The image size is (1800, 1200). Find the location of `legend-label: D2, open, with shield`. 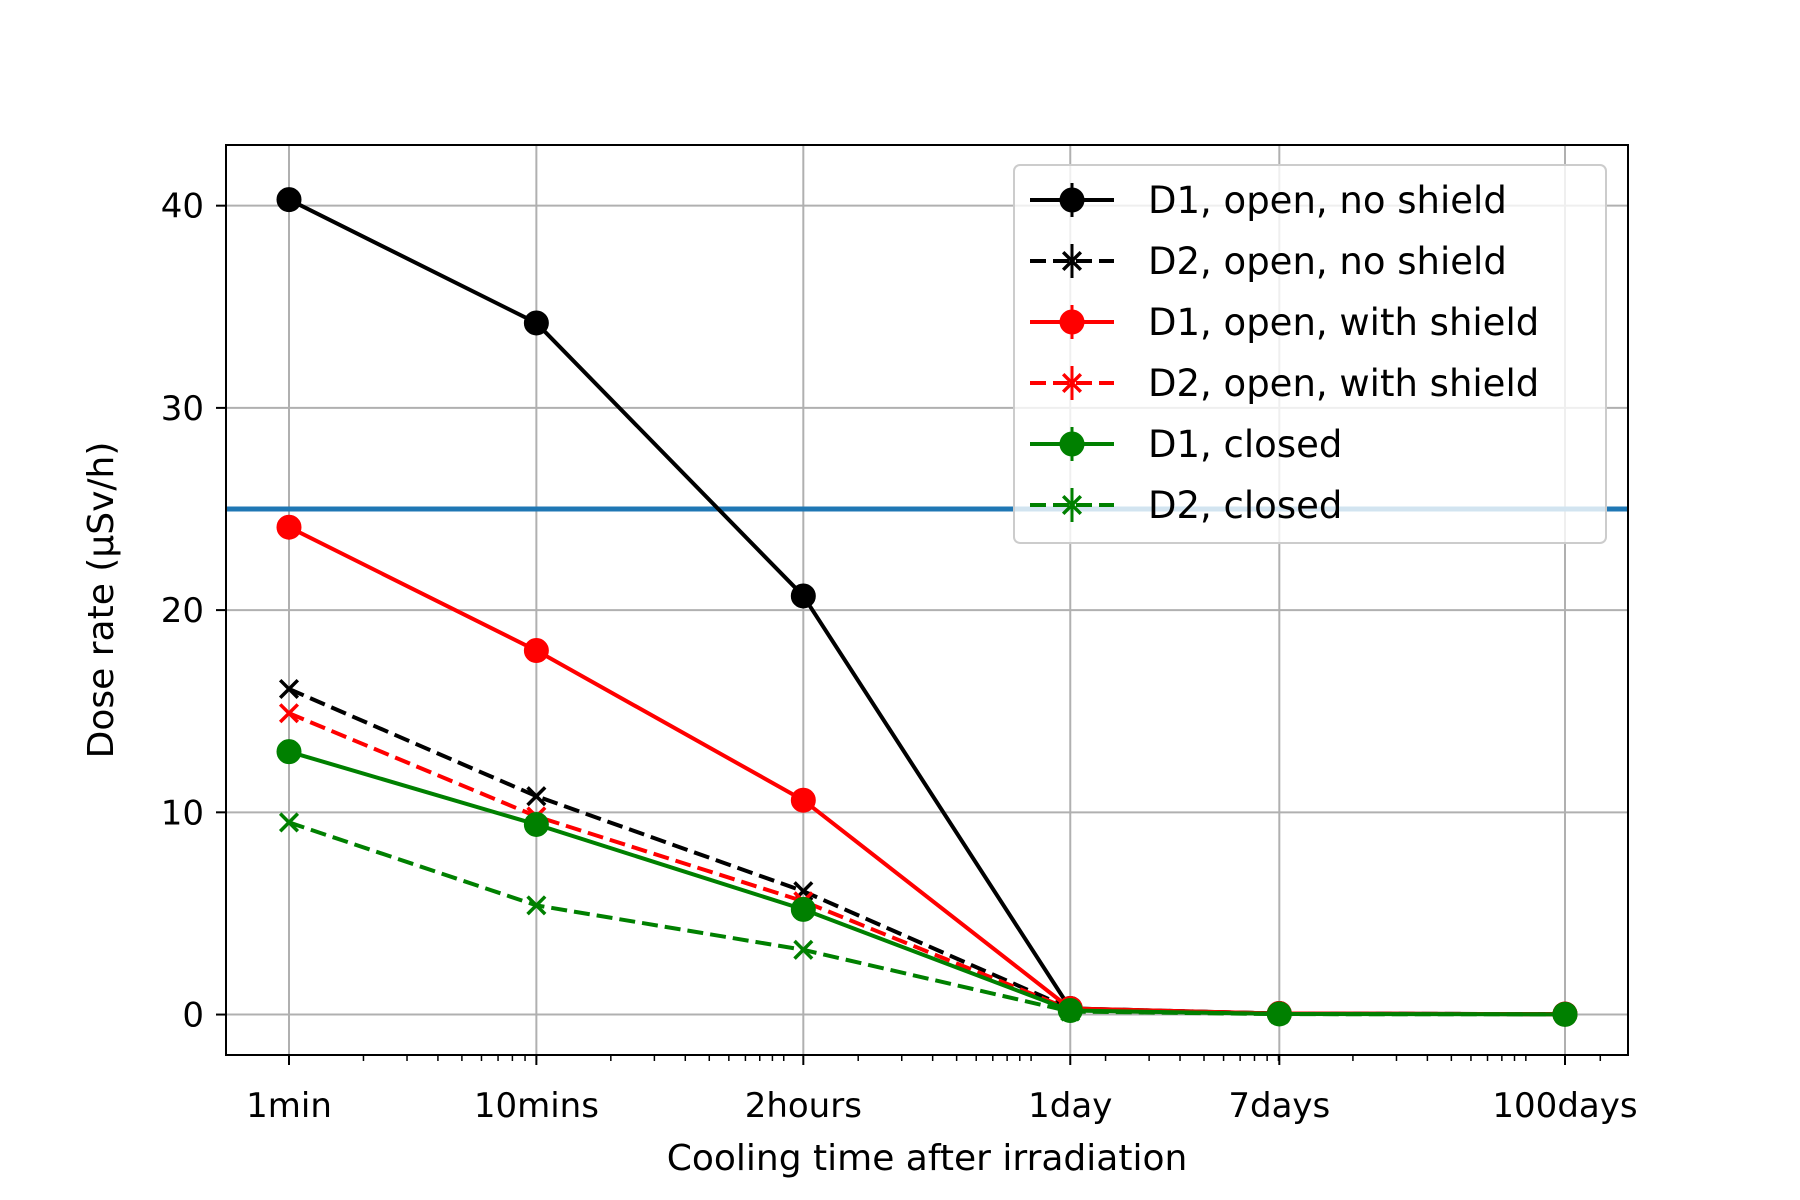

legend-label: D2, open, with shield is located at coordinates (1343, 383).